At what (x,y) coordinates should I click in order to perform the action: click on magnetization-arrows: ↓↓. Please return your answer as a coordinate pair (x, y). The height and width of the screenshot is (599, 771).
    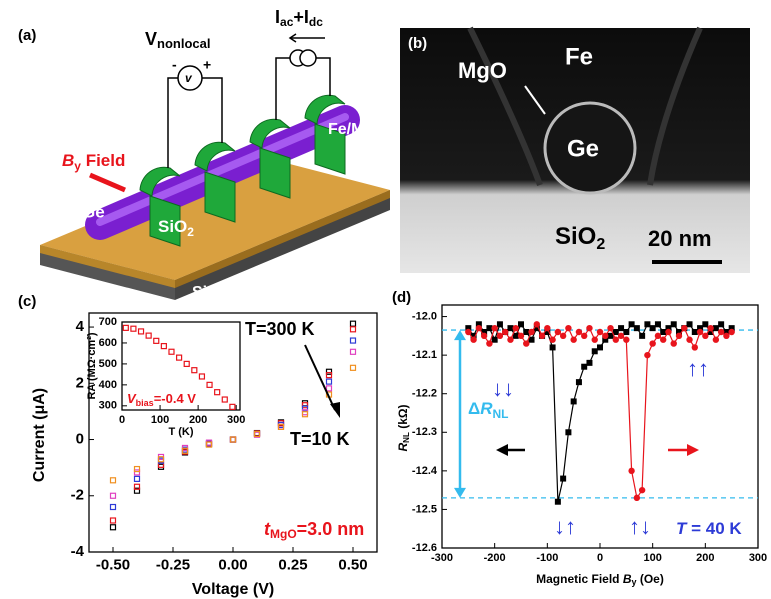
    Looking at the image, I should click on (503, 388).